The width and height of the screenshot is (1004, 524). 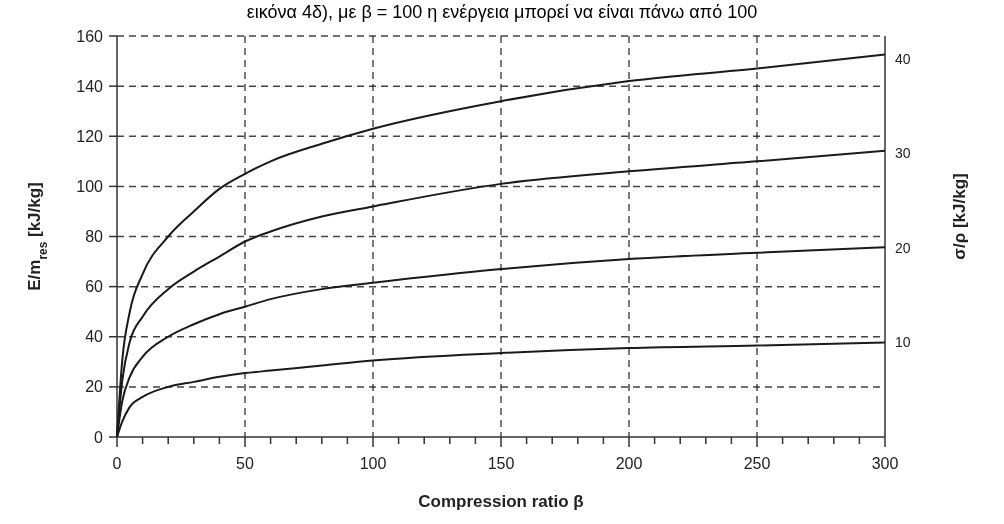 I want to click on x-tick-label: 200, so click(x=629, y=463).